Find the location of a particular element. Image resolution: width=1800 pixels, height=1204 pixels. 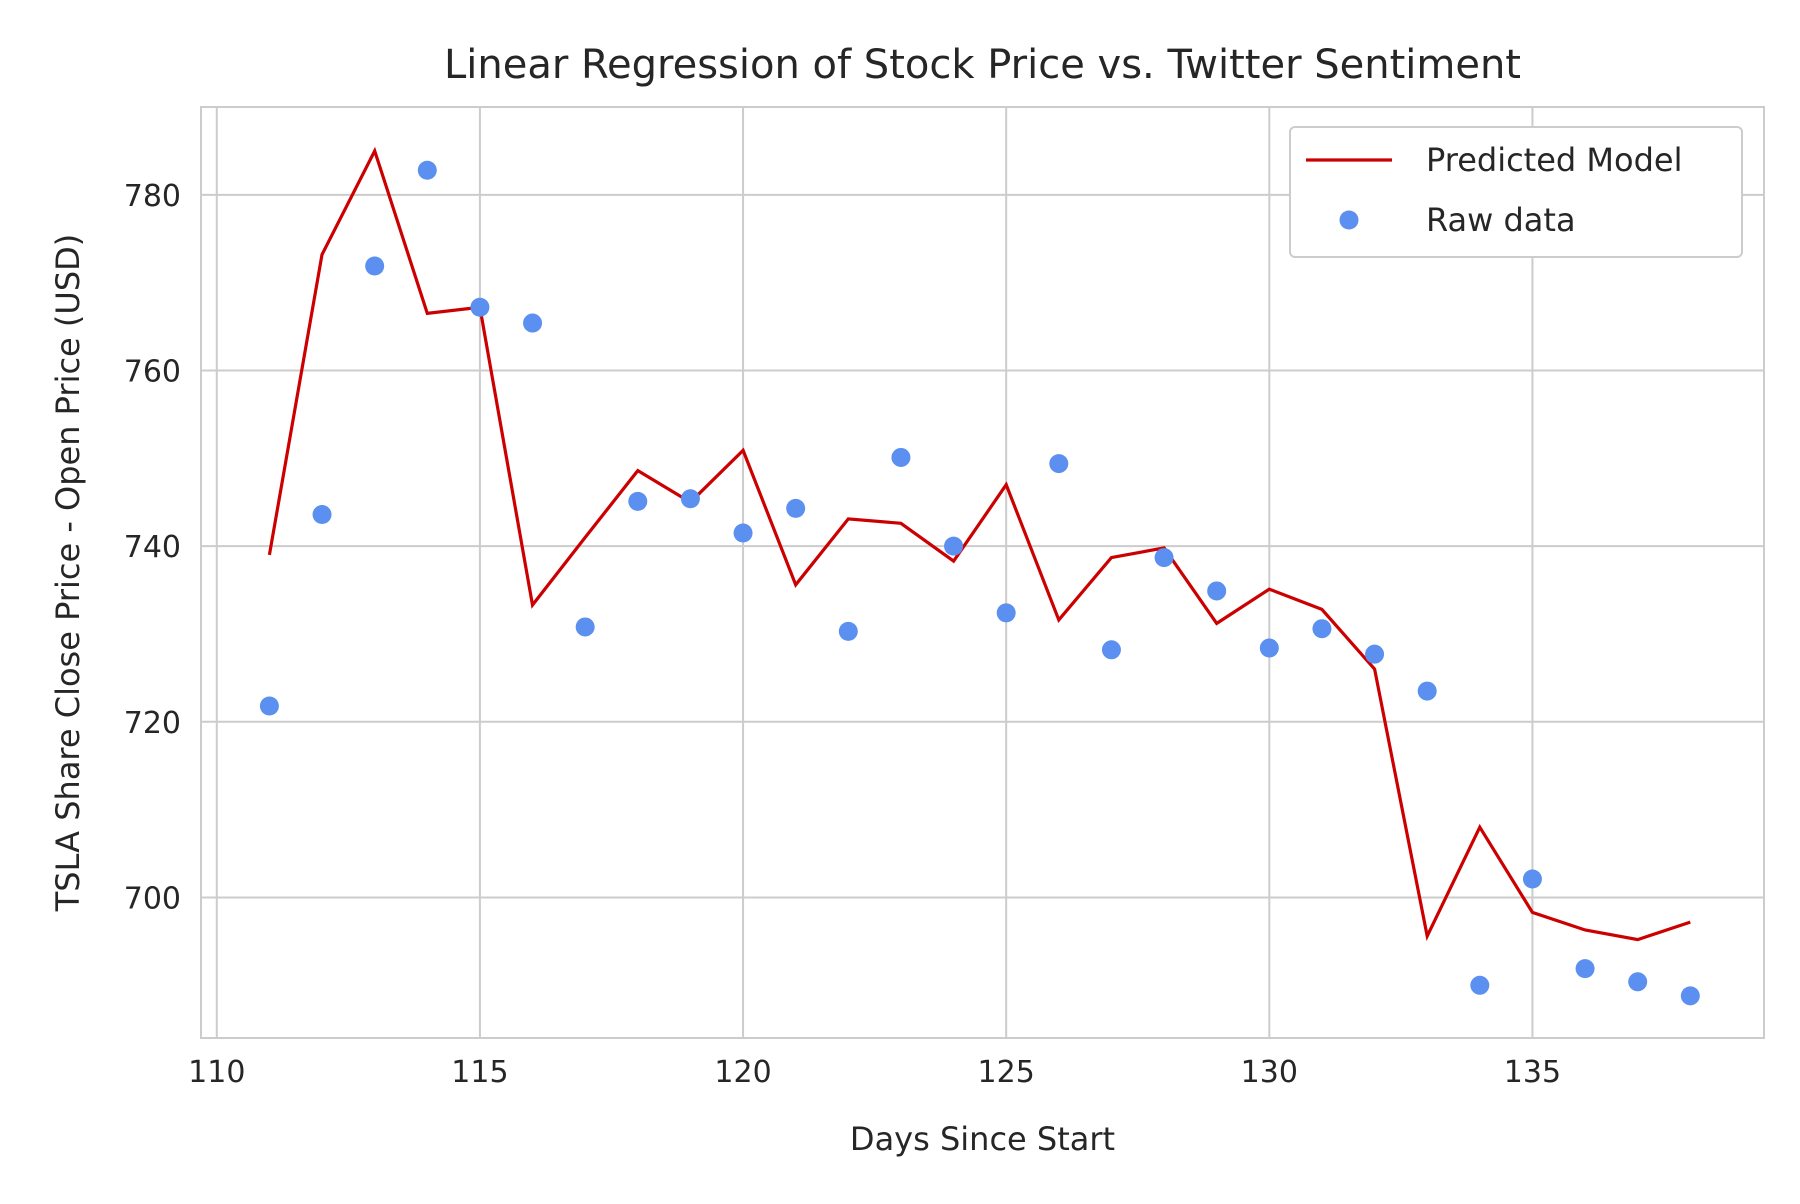

y-tick-label: 700 is located at coordinates (152, 898).